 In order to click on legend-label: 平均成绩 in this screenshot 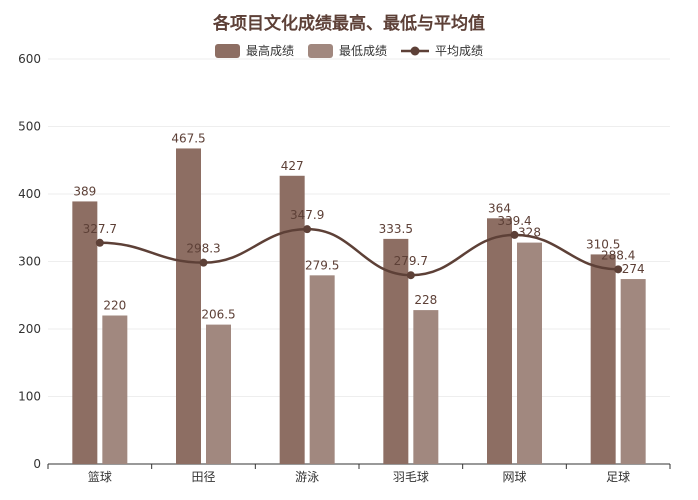, I will do `click(459, 51)`.